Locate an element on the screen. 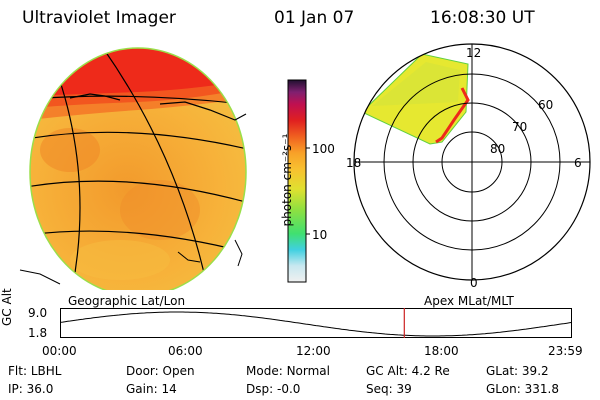  info-mode: Mode: Normal is located at coordinates (288, 371).